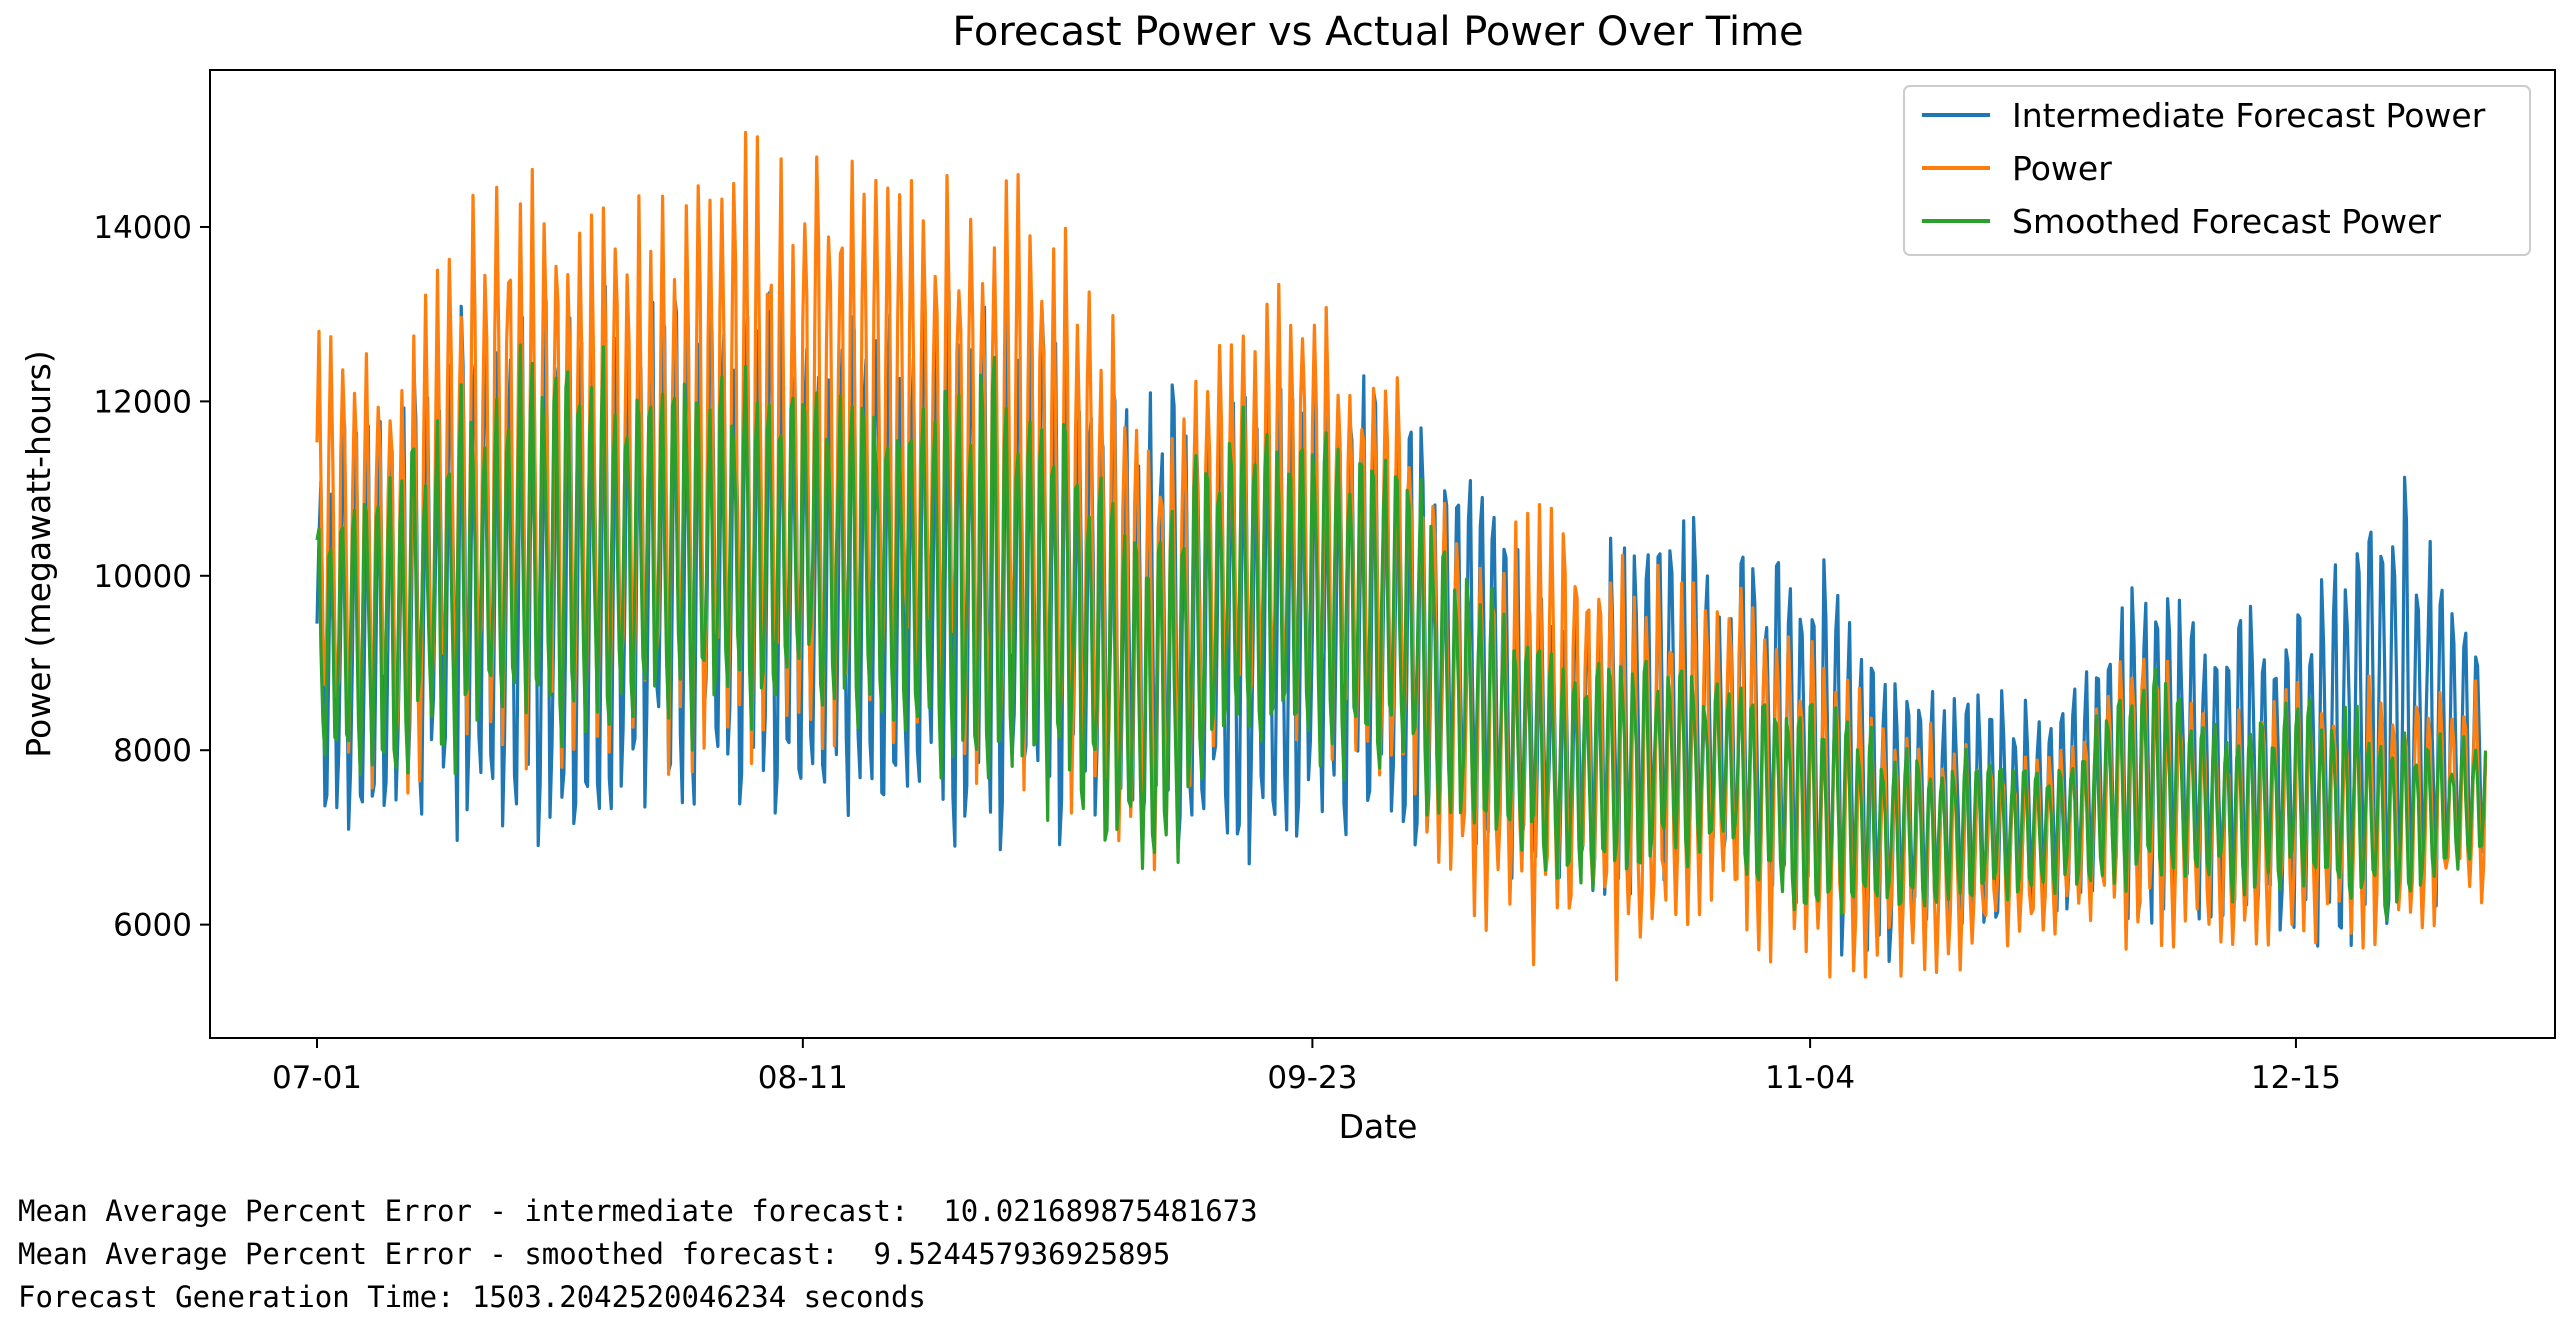  I want to click on x-tick-label: 08-11, so click(803, 1078).